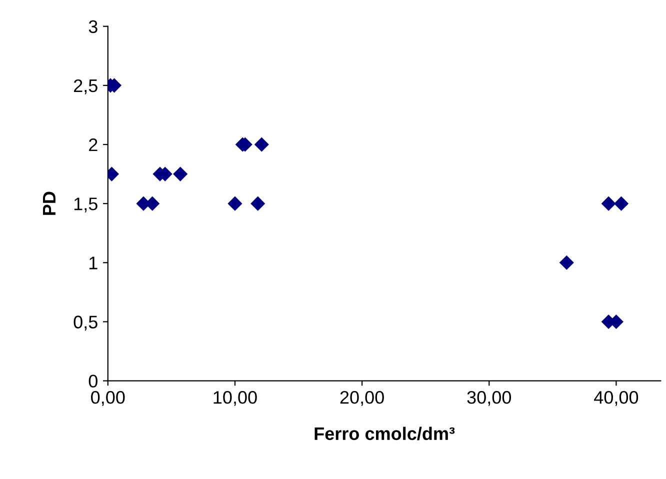 The width and height of the screenshot is (666, 479). I want to click on y-axis-title: PD, so click(49, 203).